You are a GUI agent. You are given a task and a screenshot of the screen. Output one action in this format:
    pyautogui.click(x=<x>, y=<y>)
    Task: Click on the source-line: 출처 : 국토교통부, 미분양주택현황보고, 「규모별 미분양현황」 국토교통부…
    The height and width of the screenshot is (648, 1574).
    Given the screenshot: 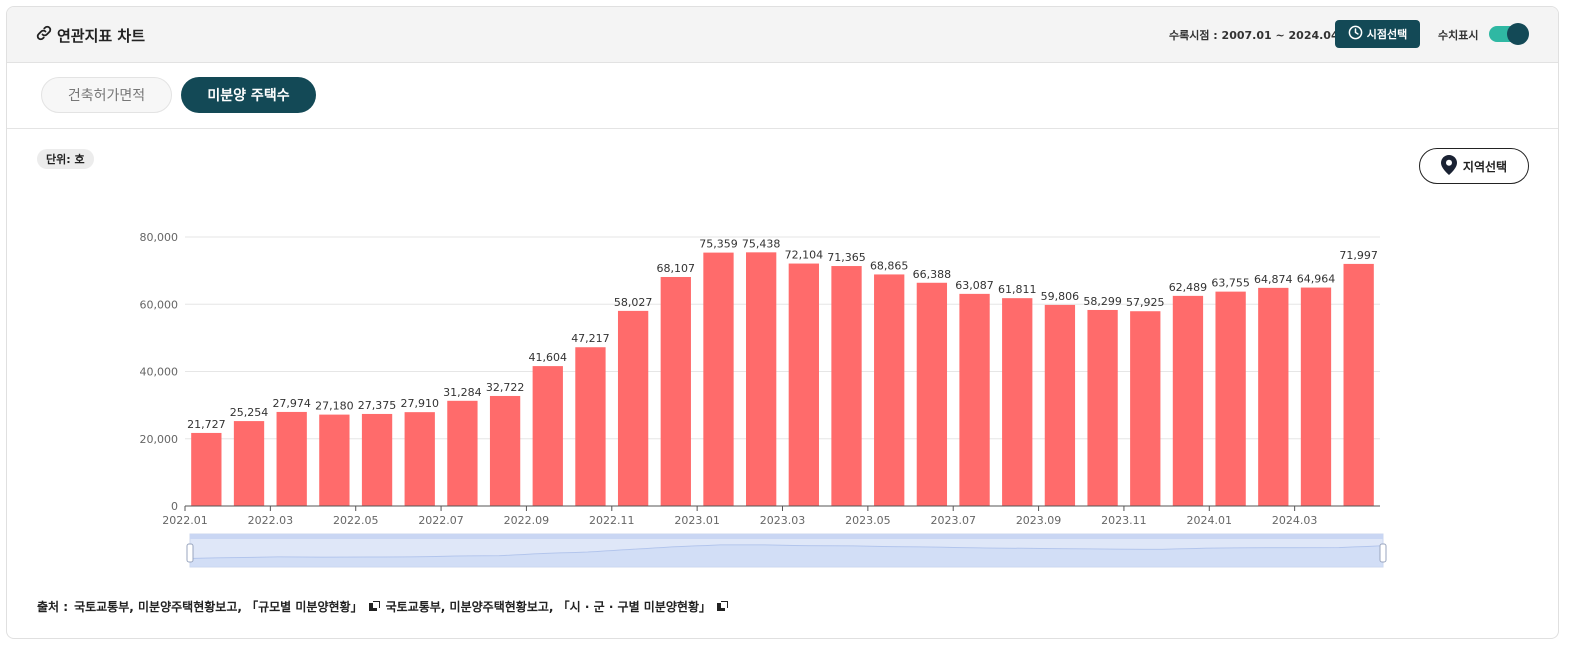 What is the action you would take?
    pyautogui.click(x=383, y=606)
    